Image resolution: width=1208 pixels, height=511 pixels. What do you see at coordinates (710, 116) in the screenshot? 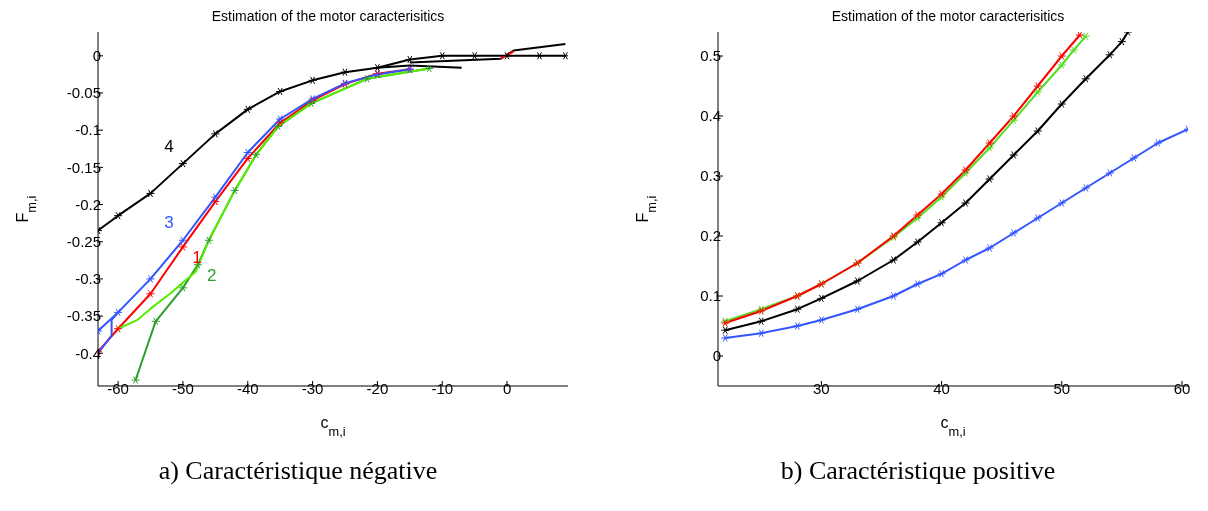
I see `y-tick-label: 0.4` at bounding box center [710, 116].